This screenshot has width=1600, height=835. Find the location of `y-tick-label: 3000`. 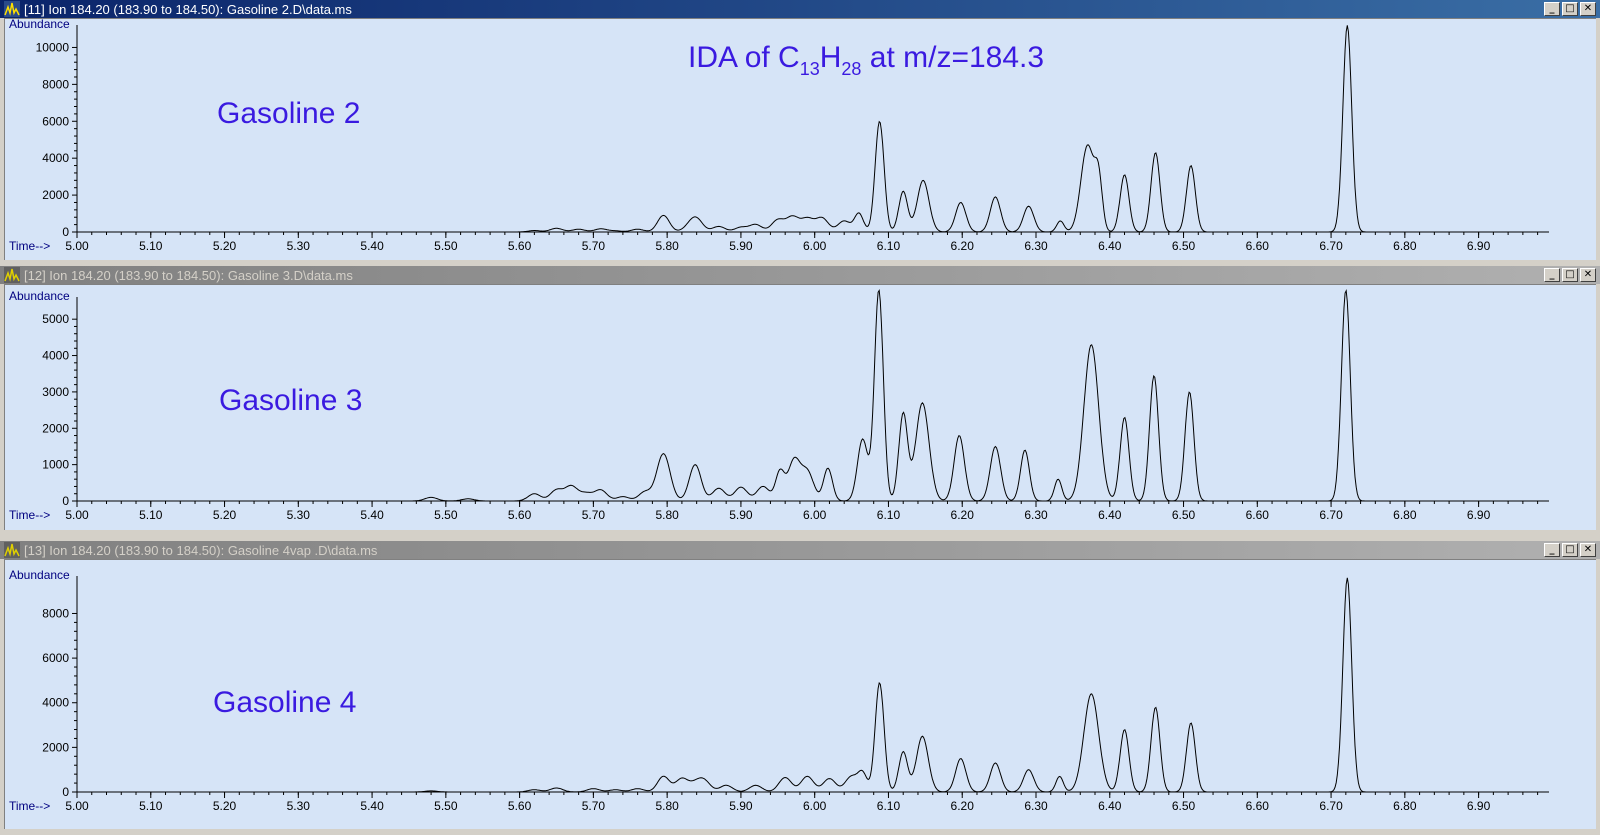

y-tick-label: 3000 is located at coordinates (55, 392).